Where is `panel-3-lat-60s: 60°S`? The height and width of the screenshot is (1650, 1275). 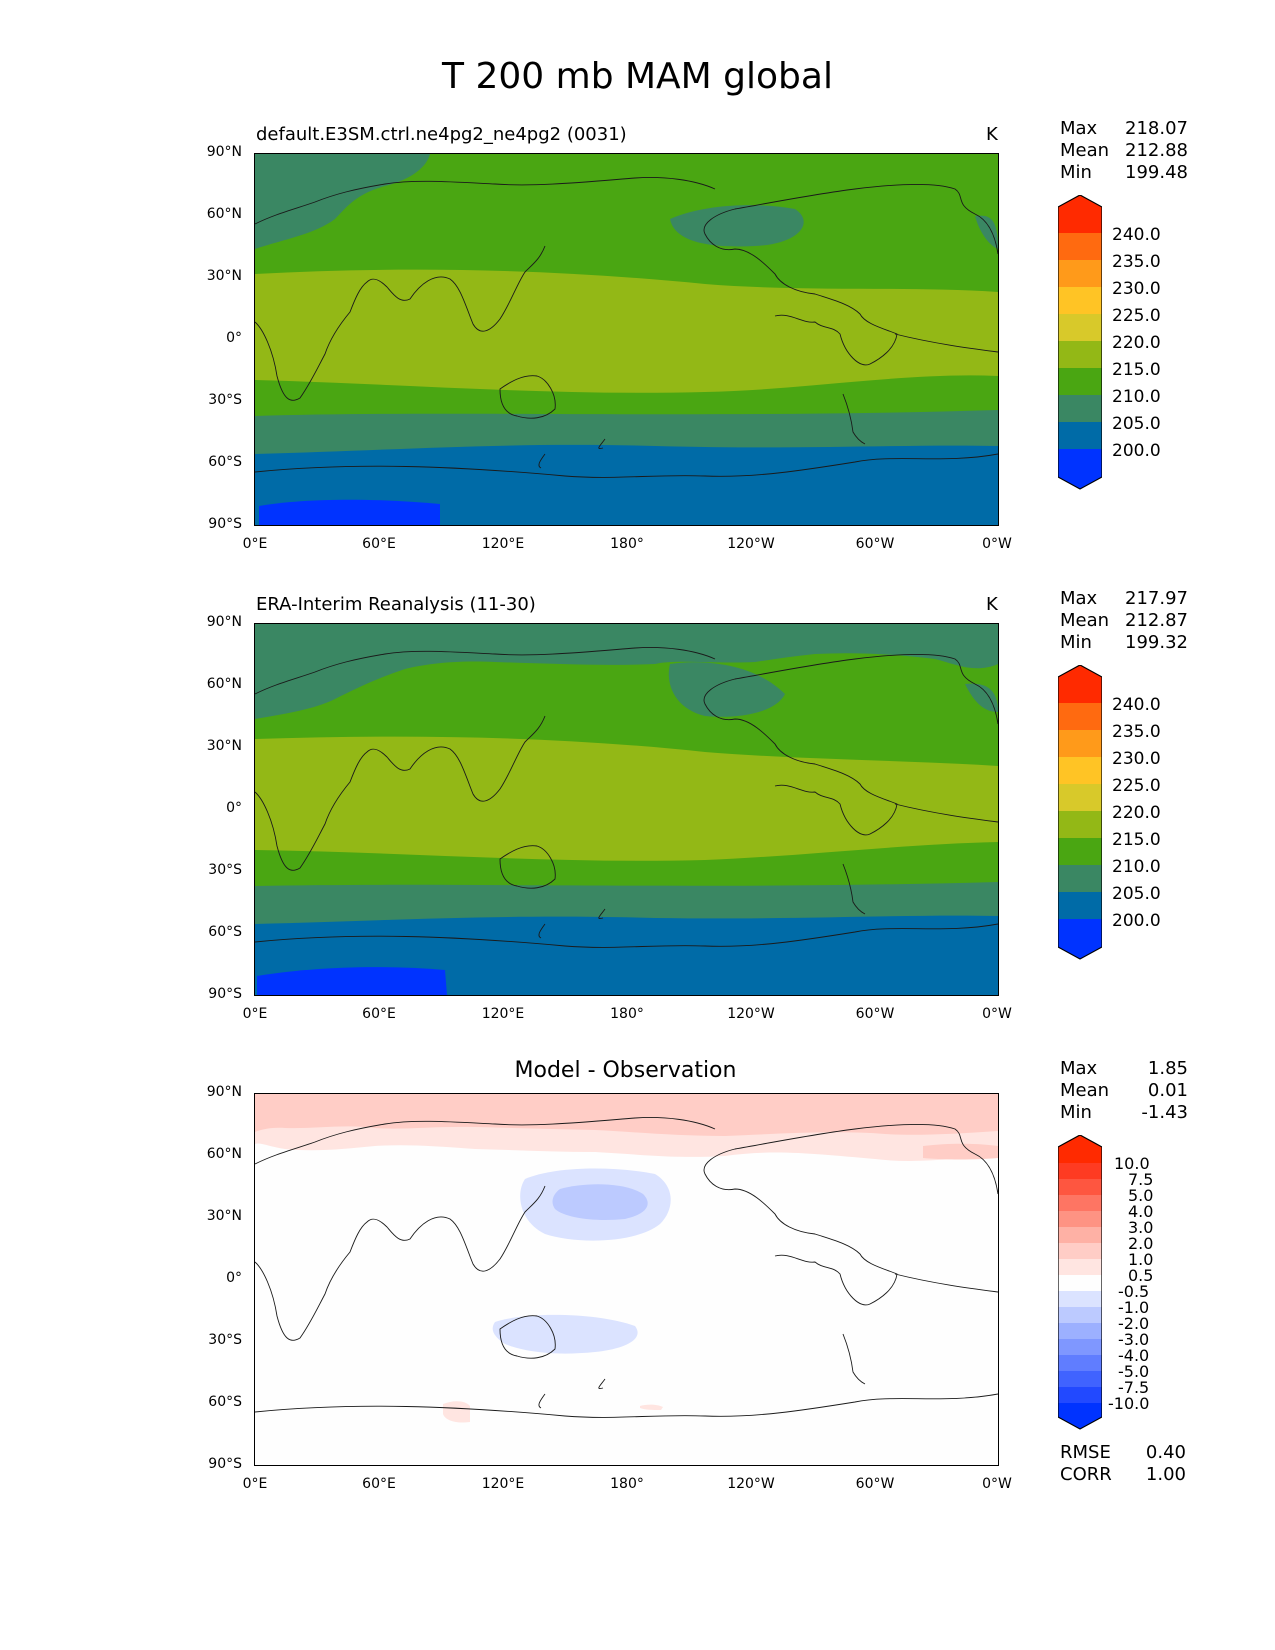 panel-3-lat-60s: 60°S is located at coordinates (225, 1402).